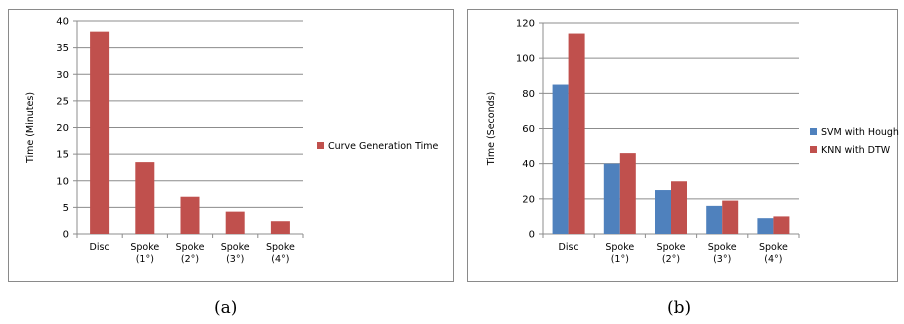  I want to click on caption-a: (a), so click(226, 308).